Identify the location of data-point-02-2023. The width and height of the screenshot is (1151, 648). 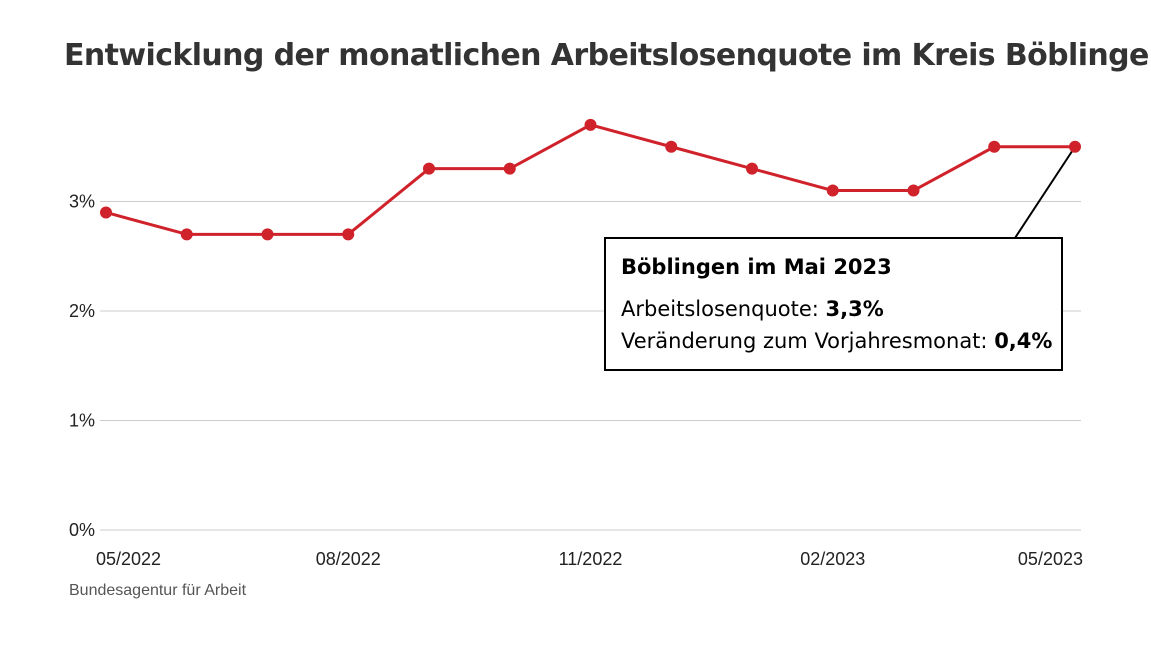
(832, 190).